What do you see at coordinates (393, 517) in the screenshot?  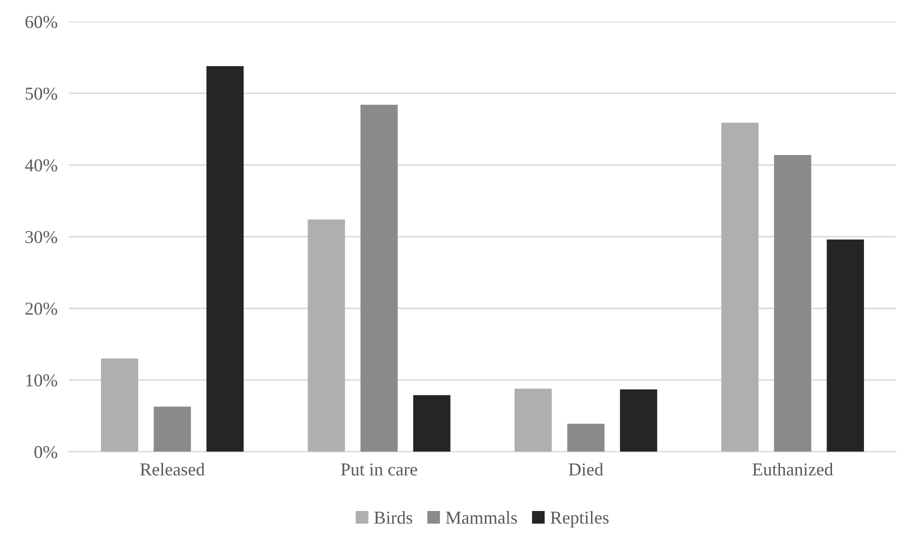 I see `legend-label: Birds` at bounding box center [393, 517].